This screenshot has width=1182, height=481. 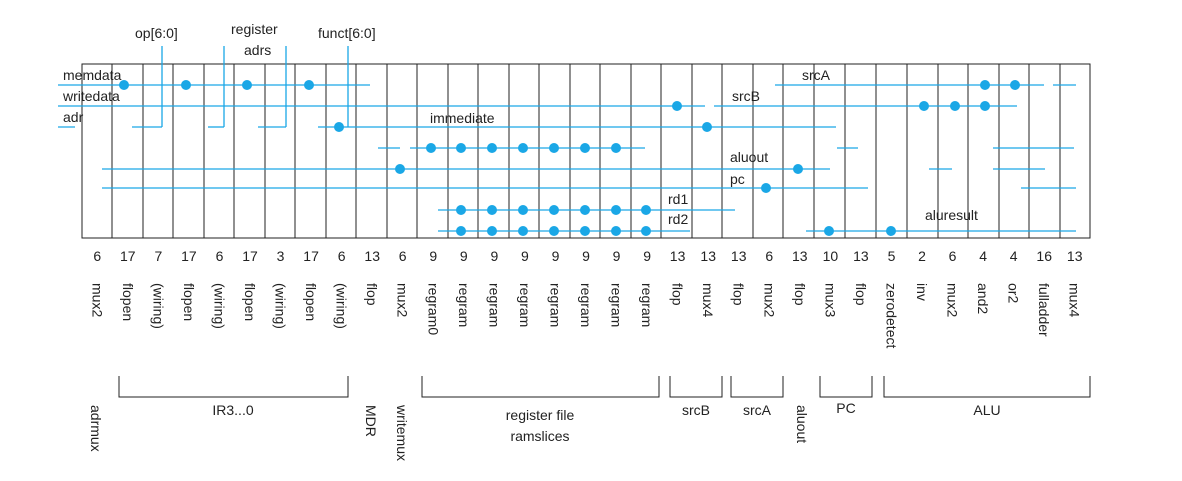 What do you see at coordinates (678, 219) in the screenshot?
I see `signal-label-rd2: rd2` at bounding box center [678, 219].